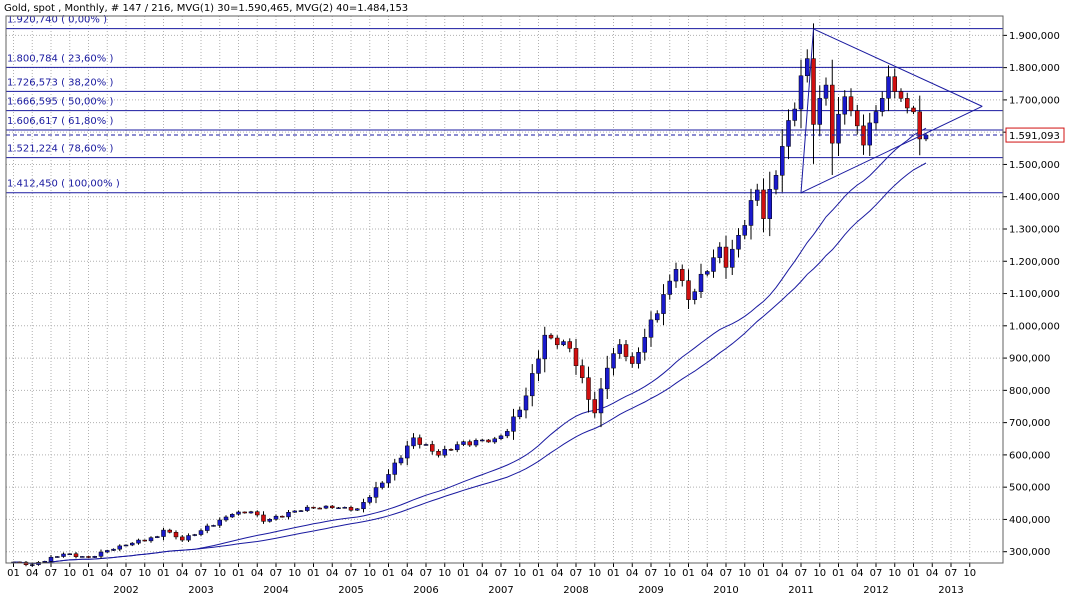 This screenshot has width=1068, height=606. Describe the element at coordinates (1029, 455) in the screenshot. I see `y-tick-label: 600,000` at that location.